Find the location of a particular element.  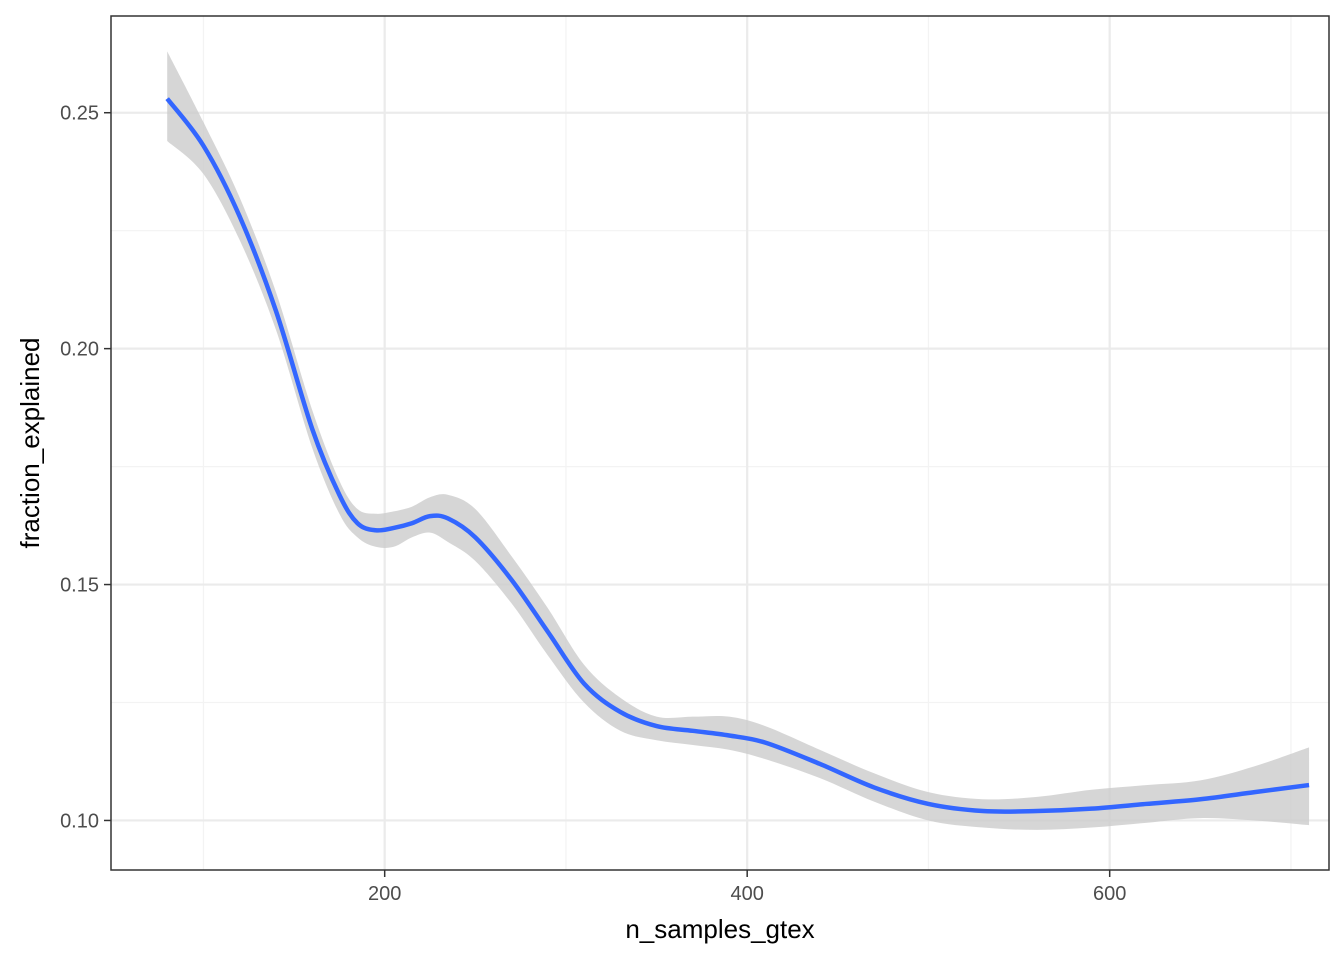

y-tick-label: 0.20 is located at coordinates (79, 350).